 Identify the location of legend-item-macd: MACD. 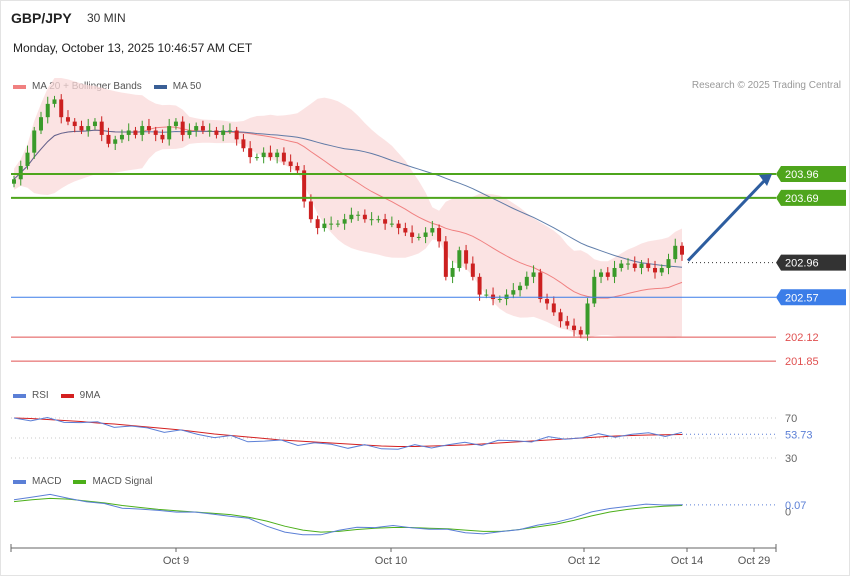
(37, 481).